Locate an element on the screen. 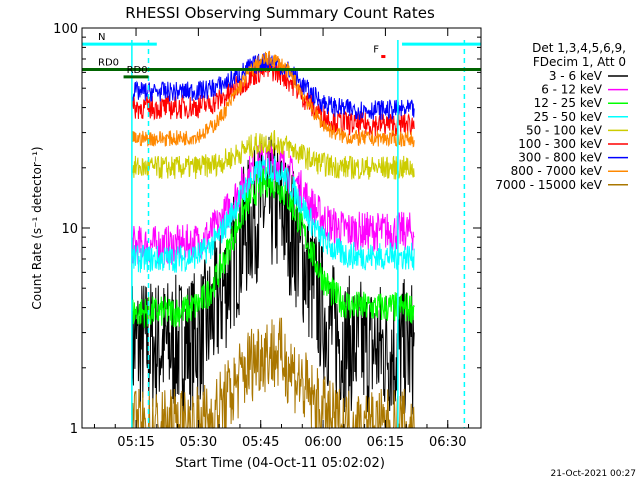  x-tick-label-1: 05:15 is located at coordinates (135, 442).